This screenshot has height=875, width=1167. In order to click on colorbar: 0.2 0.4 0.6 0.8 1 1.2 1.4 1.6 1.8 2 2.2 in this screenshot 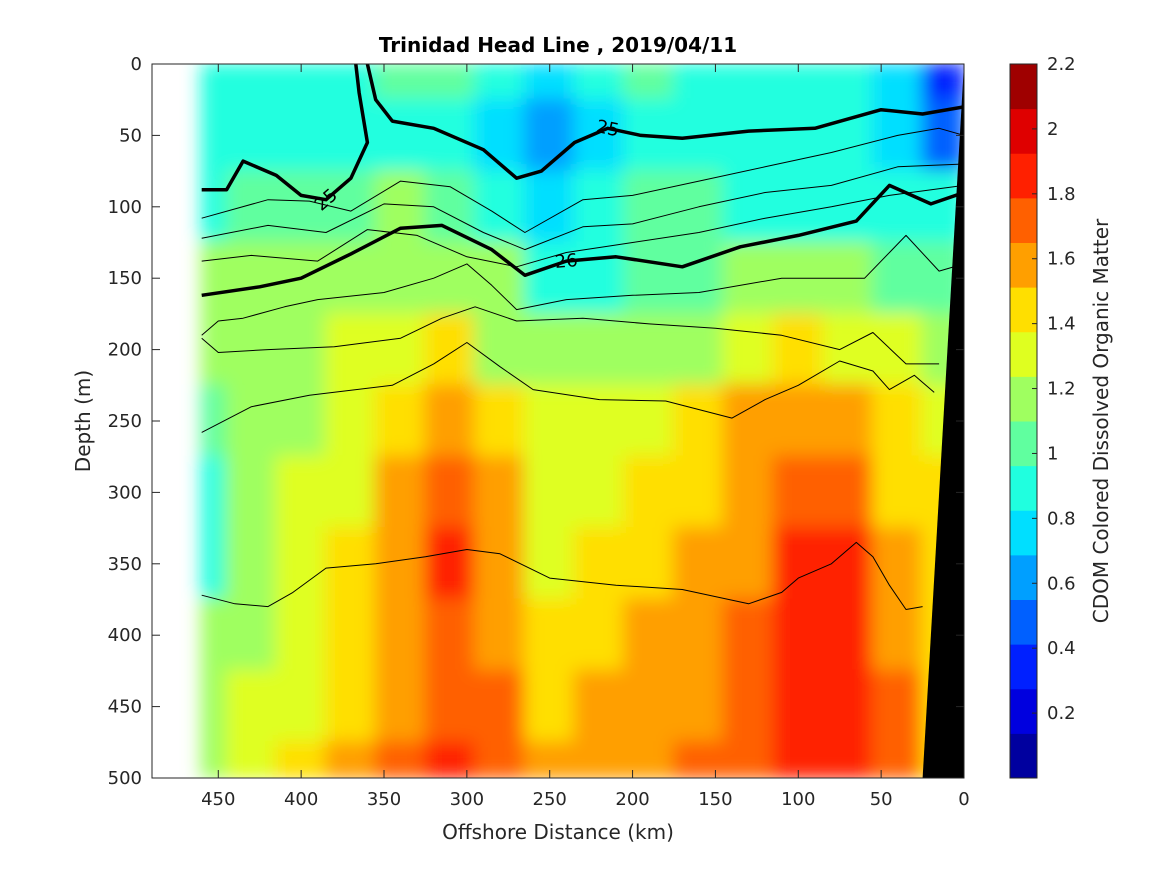, I will do `click(1042, 416)`.